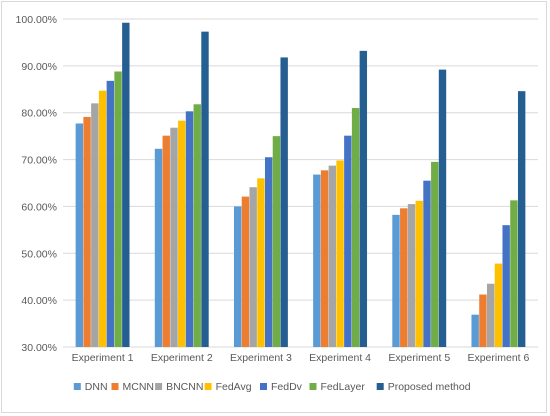 Image resolution: width=550 pixels, height=416 pixels. What do you see at coordinates (39, 67) in the screenshot?
I see `y-tick-label: 90.00%` at bounding box center [39, 67].